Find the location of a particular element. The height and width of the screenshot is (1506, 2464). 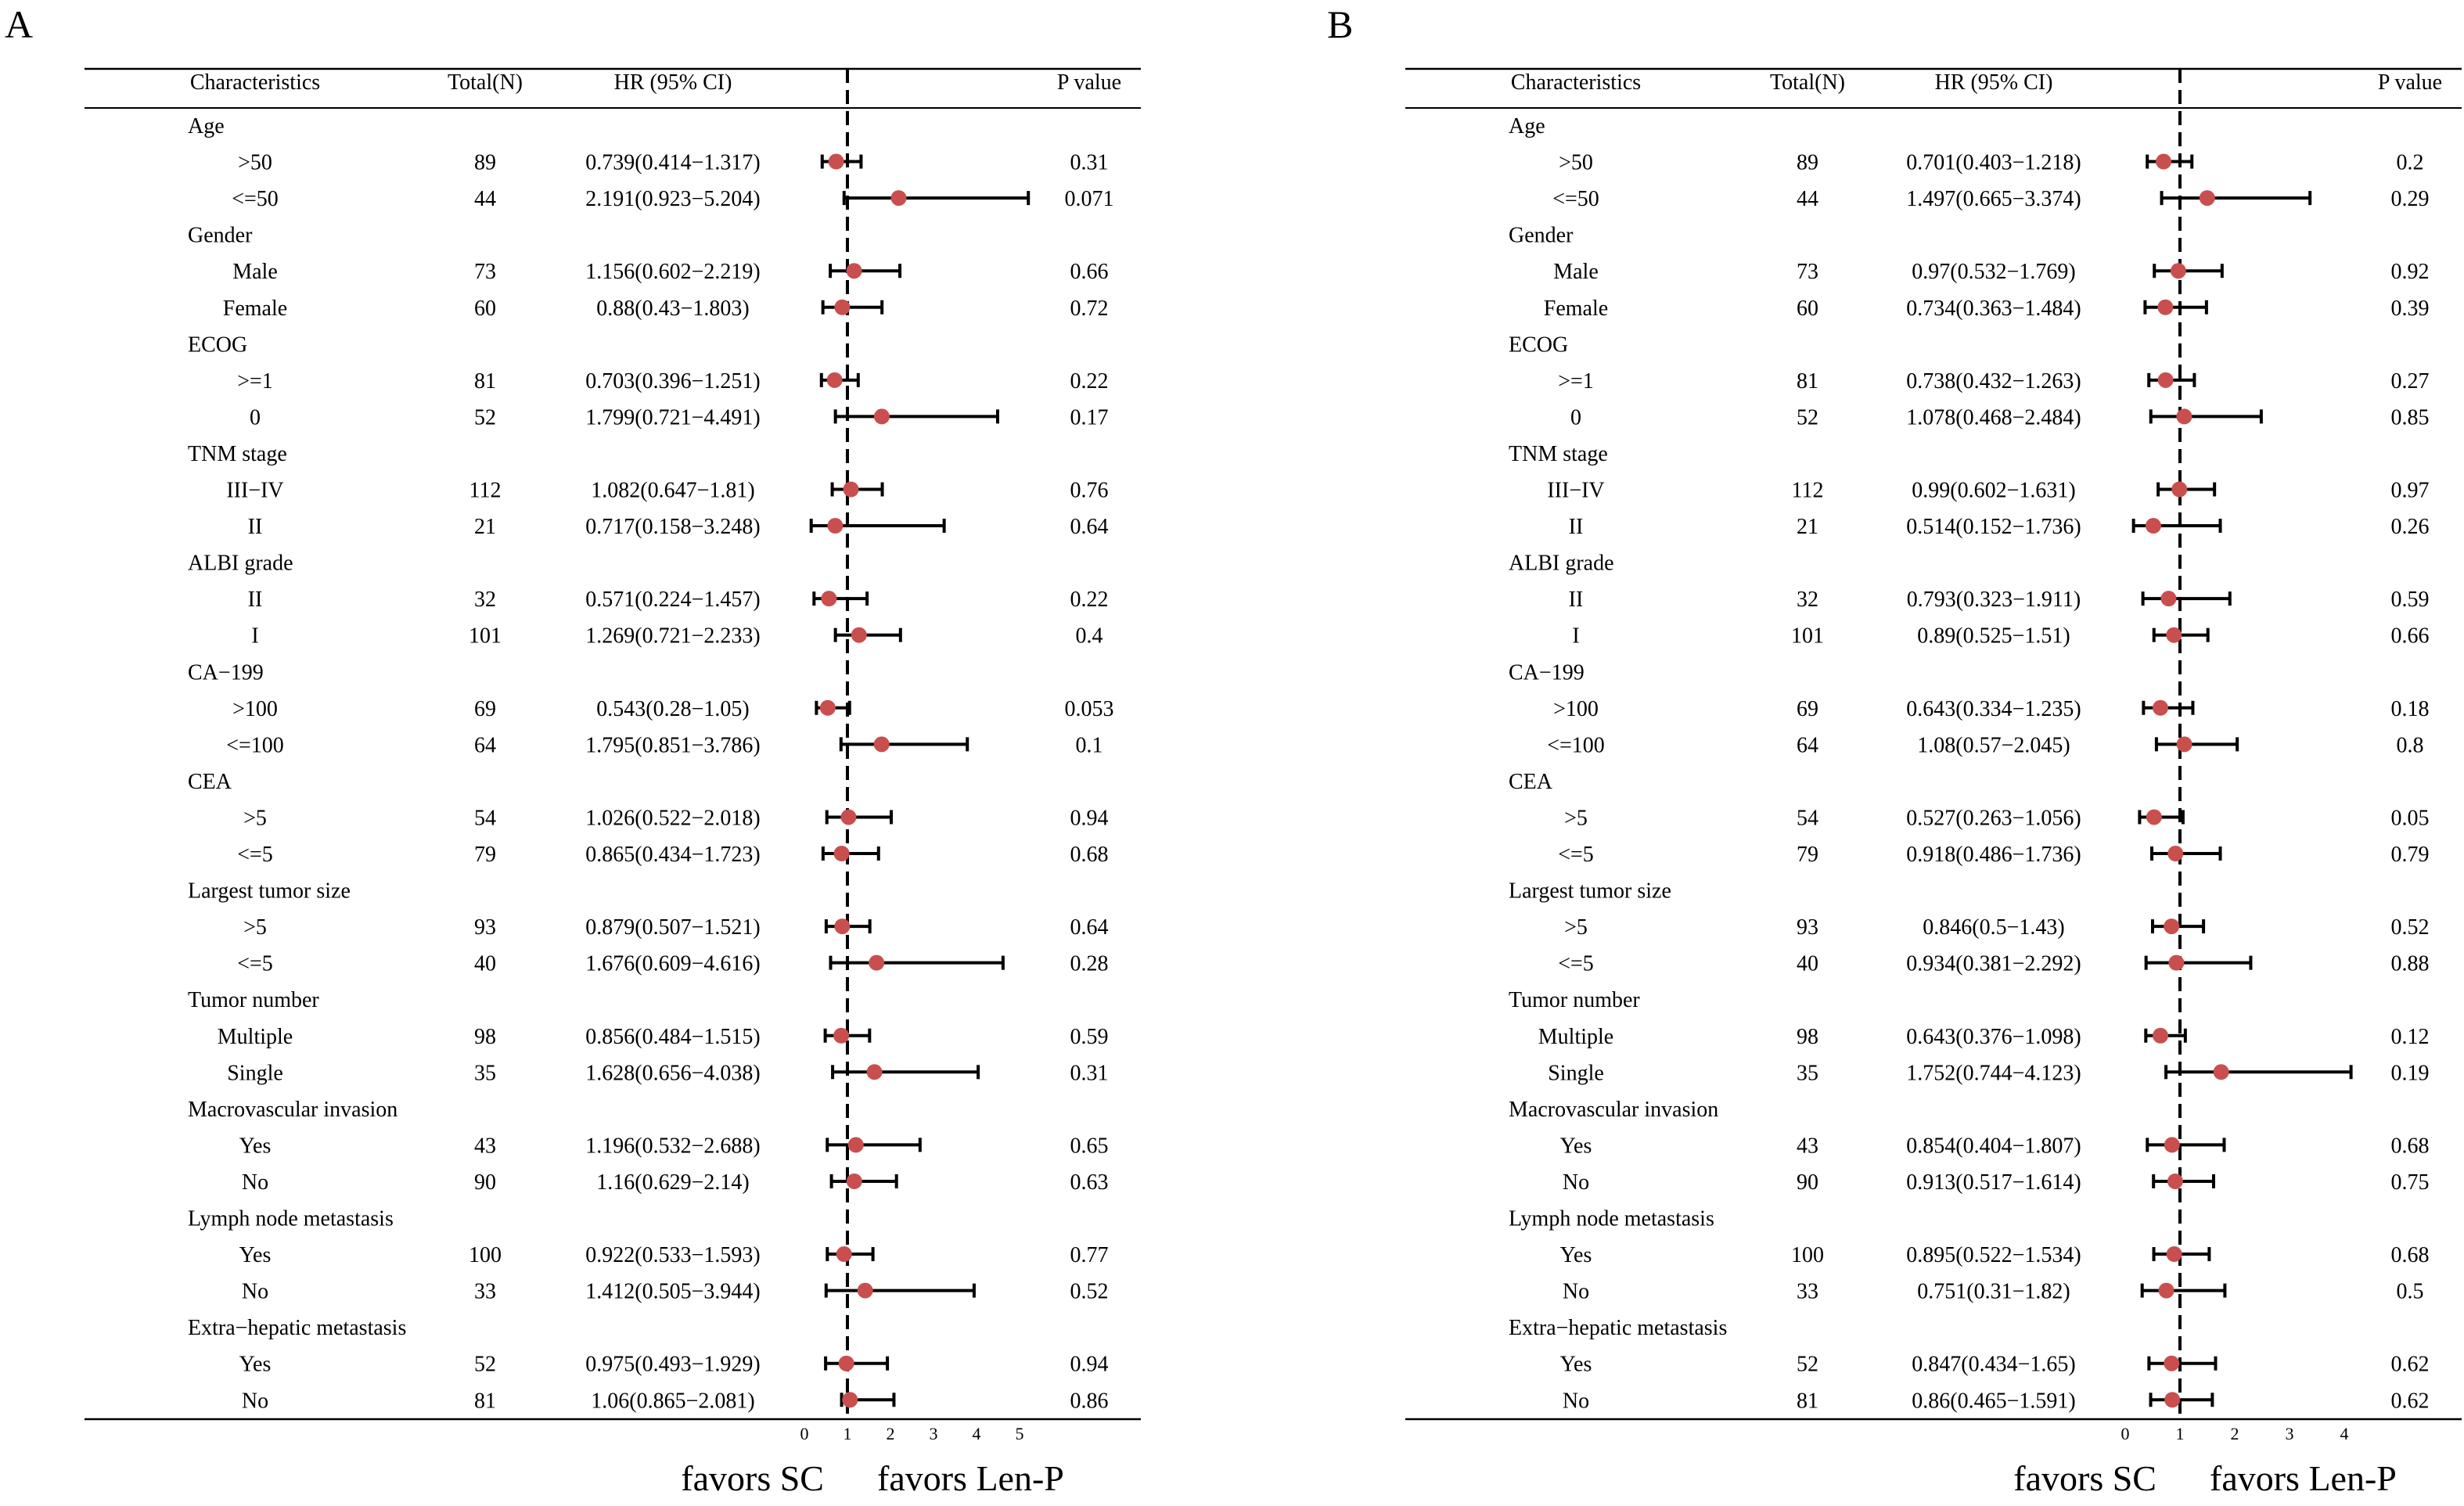

subgroup-label: Female is located at coordinates (1576, 309).